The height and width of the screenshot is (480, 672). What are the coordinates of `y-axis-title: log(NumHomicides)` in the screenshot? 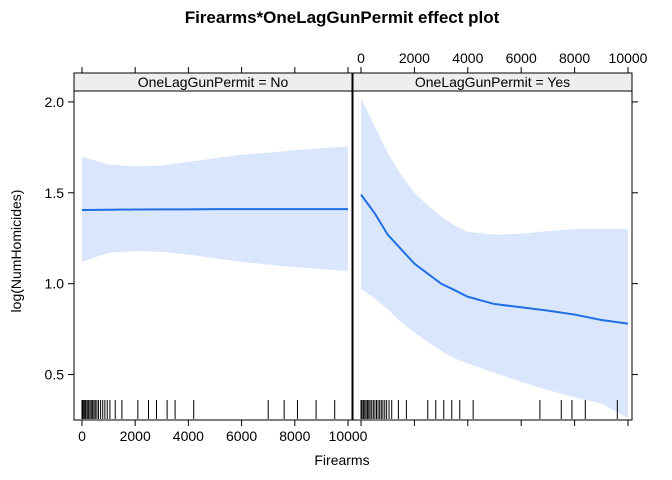 It's located at (16, 251).